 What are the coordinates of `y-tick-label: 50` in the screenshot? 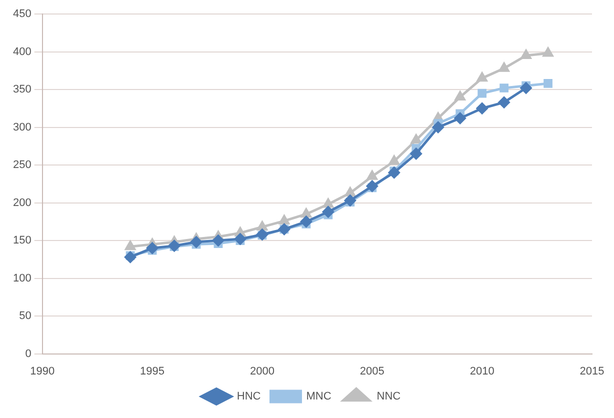 It's located at (25, 316).